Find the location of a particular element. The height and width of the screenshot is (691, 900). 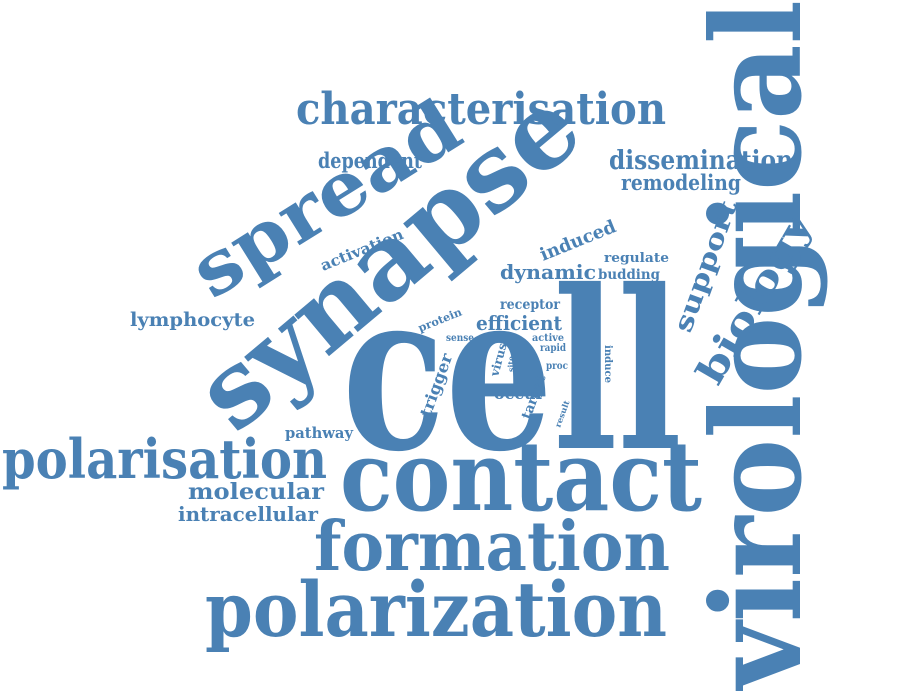

word-polarisation: polarisation is located at coordinates (164, 459).